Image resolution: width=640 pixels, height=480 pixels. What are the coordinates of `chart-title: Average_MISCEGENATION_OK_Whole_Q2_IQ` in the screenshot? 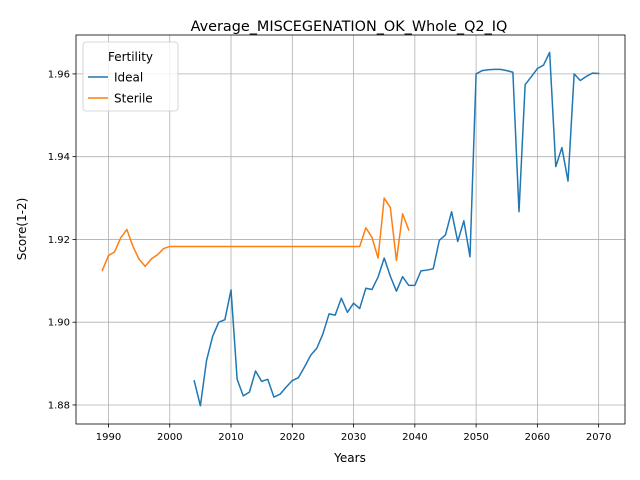 It's located at (349, 27).